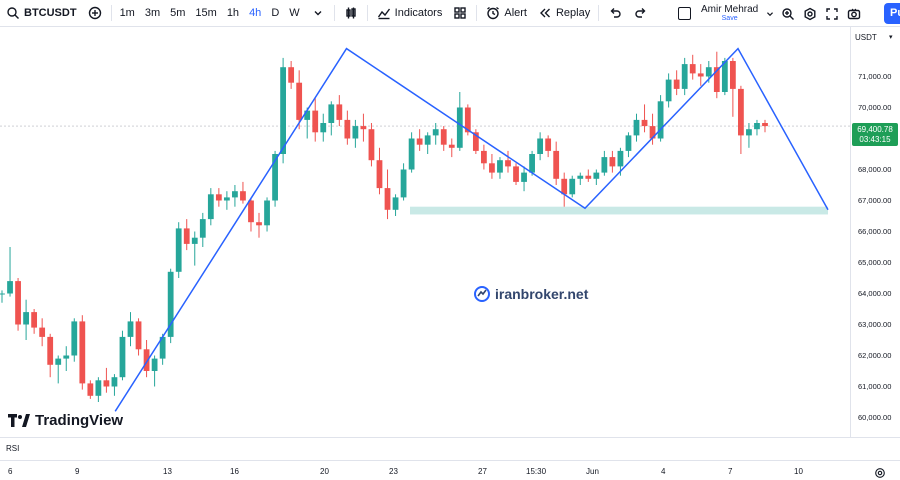 Image resolution: width=900 pixels, height=480 pixels. I want to click on indicators-button: Indicators, so click(409, 13).